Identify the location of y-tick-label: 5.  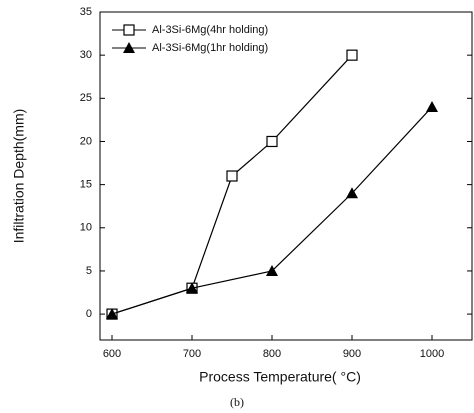
(89, 271).